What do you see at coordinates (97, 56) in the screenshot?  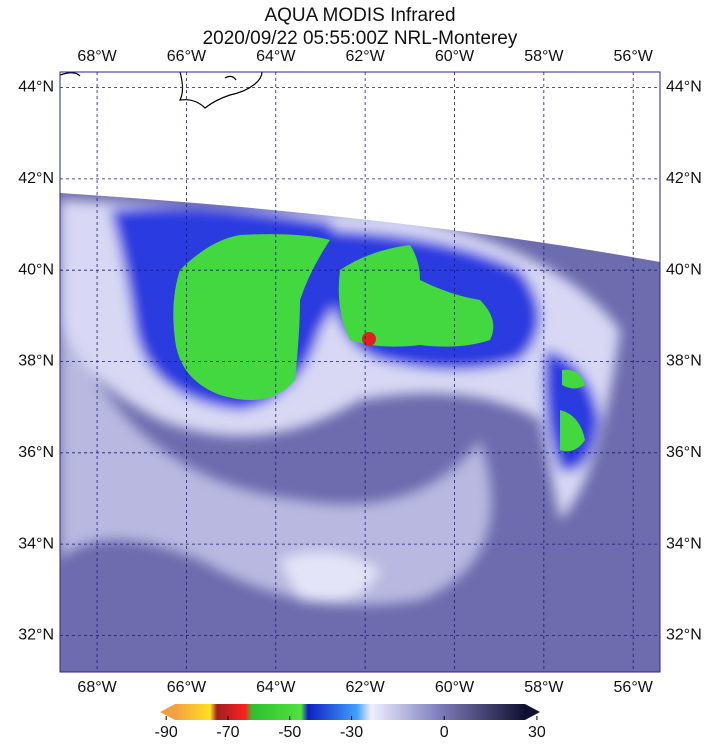 I see `lon-label-top: 68°W` at bounding box center [97, 56].